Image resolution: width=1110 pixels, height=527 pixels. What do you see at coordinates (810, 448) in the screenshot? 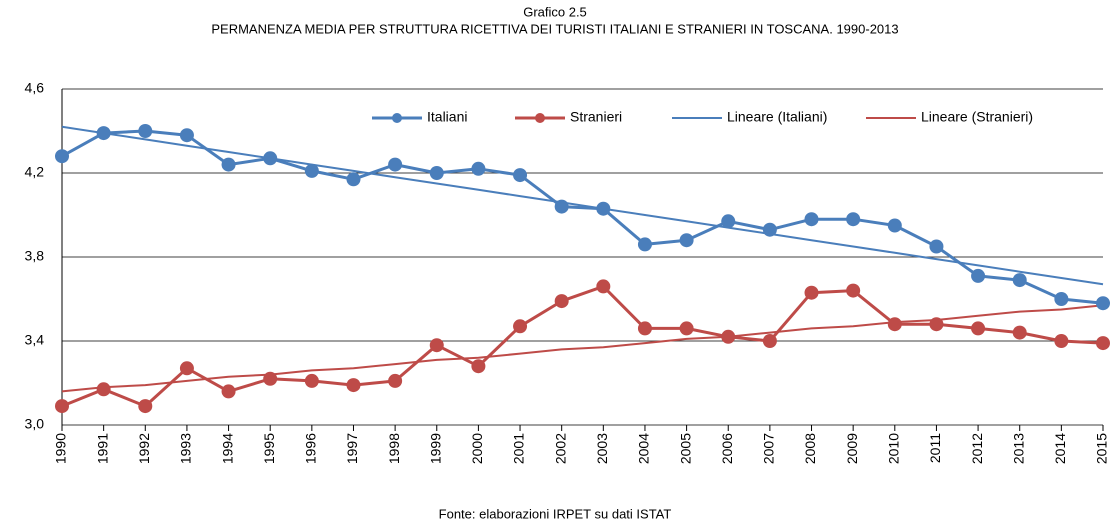
I see `x-tick-label: 2008` at bounding box center [810, 448].